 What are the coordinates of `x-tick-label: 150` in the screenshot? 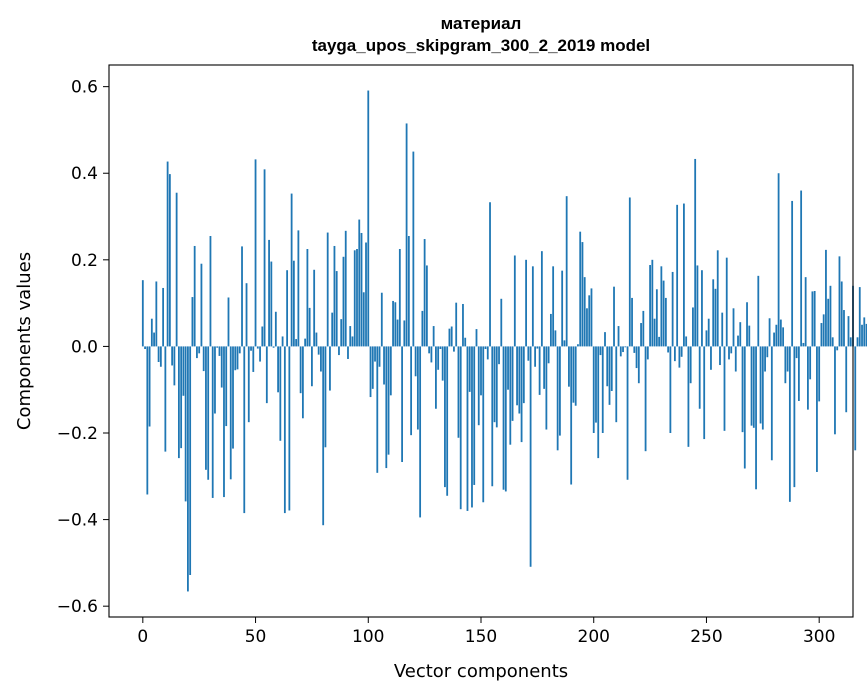 It's located at (481, 637).